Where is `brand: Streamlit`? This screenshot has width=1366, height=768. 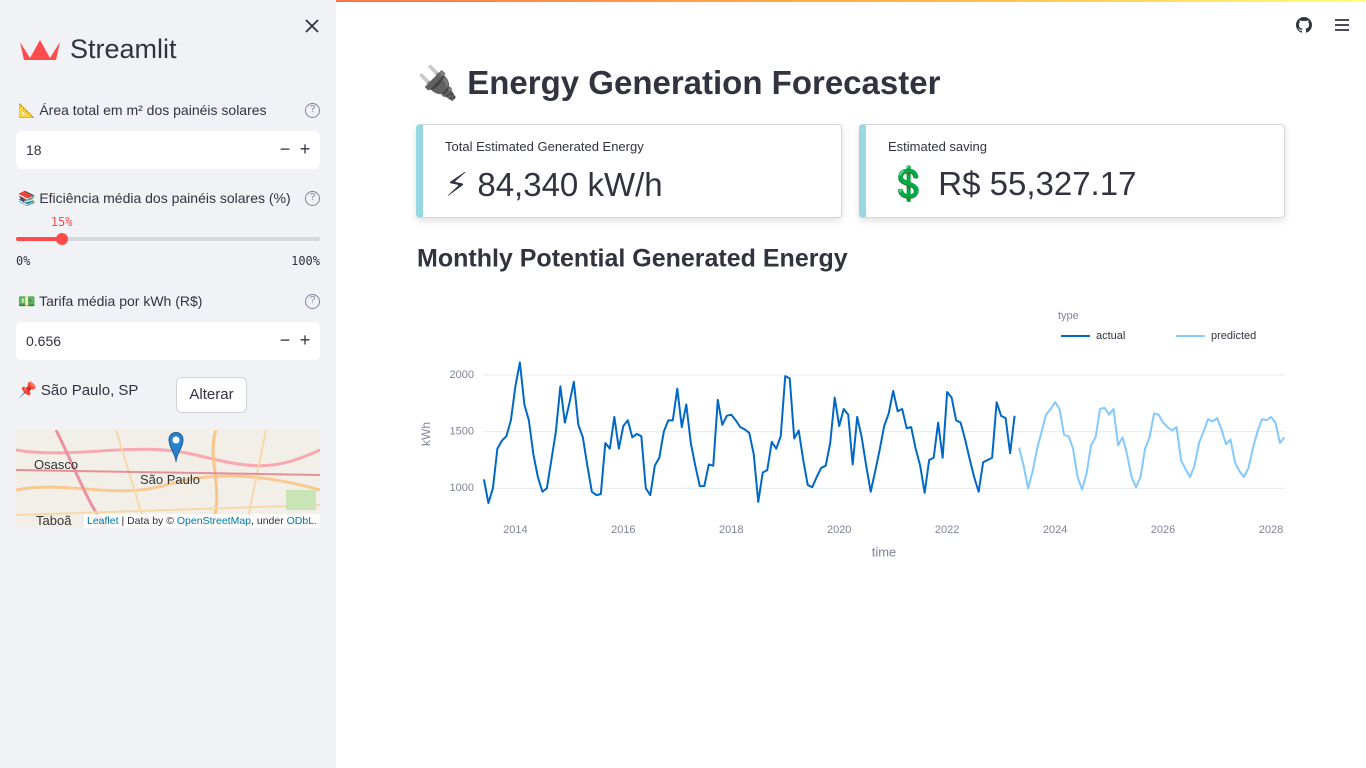 brand: Streamlit is located at coordinates (123, 49).